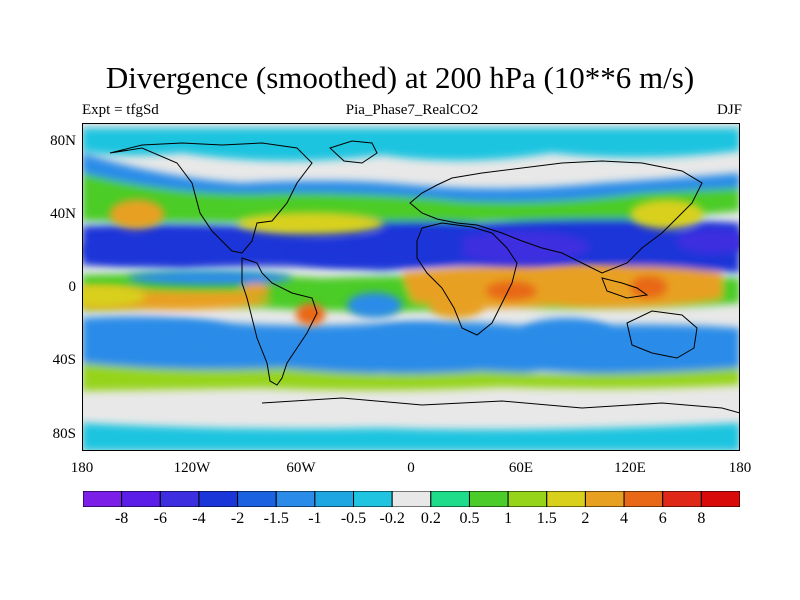 This screenshot has height=600, width=800. I want to click on lat-label-0: 0, so click(72, 287).